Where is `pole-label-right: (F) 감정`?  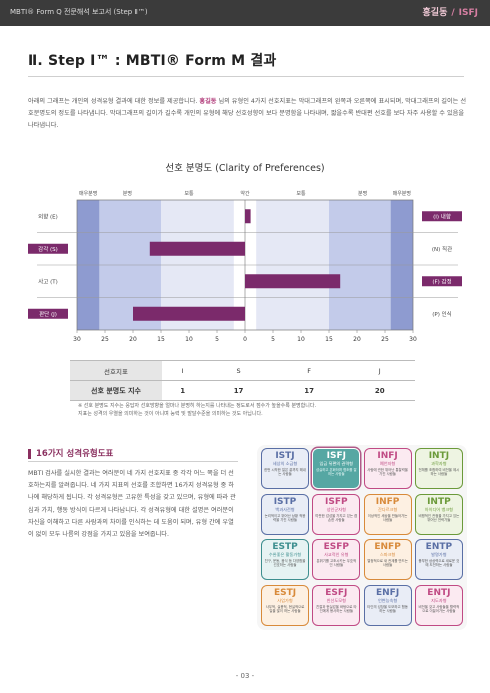 pole-label-right: (F) 감정 is located at coordinates (441, 281).